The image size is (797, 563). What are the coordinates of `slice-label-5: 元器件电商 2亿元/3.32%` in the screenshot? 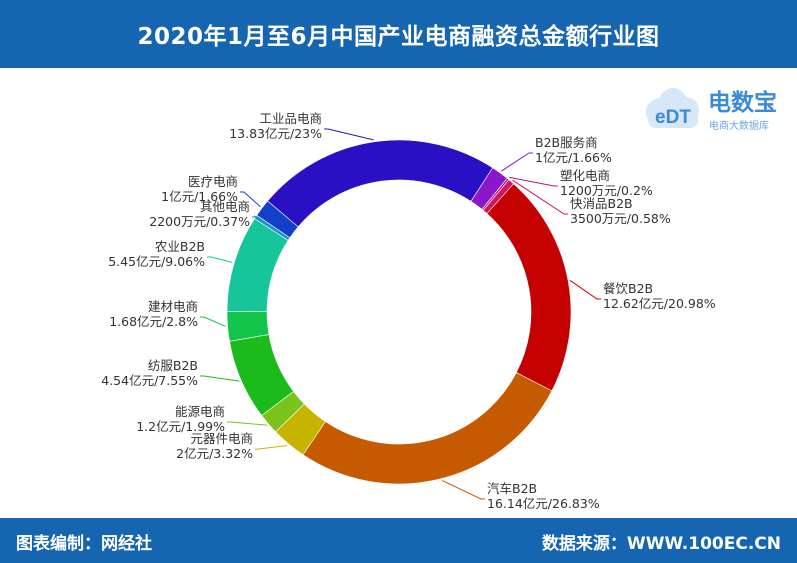 It's located at (214, 446).